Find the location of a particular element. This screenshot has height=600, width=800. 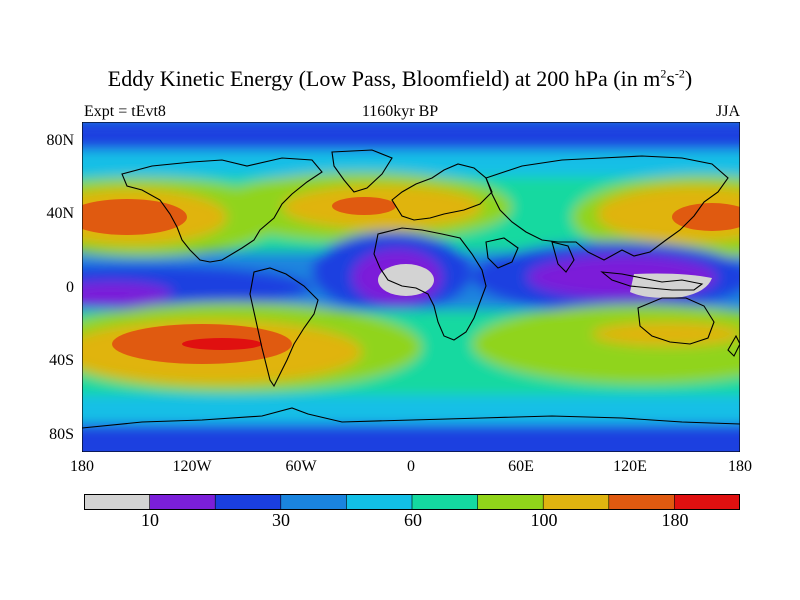

y-tick-40s: 40S is located at coordinates (61, 360).